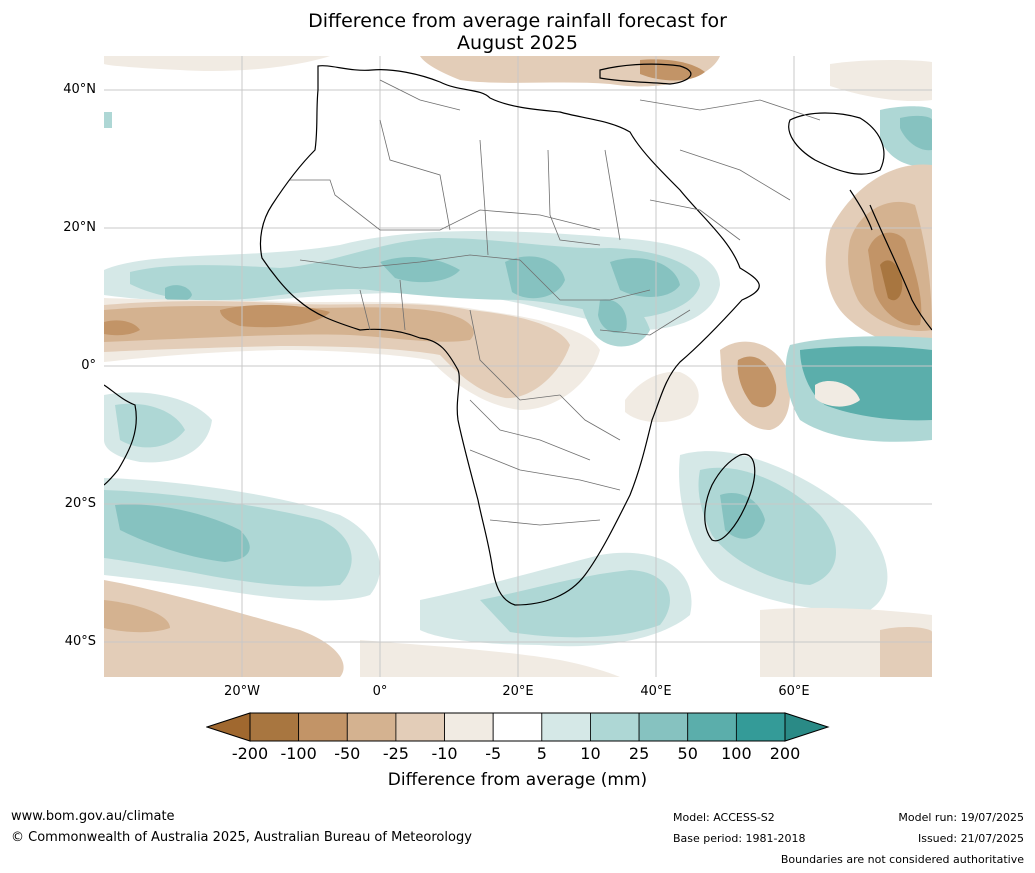 The height and width of the screenshot is (873, 1035). Describe the element at coordinates (380, 691) in the screenshot. I see `lon-tick-0: 0°` at that location.